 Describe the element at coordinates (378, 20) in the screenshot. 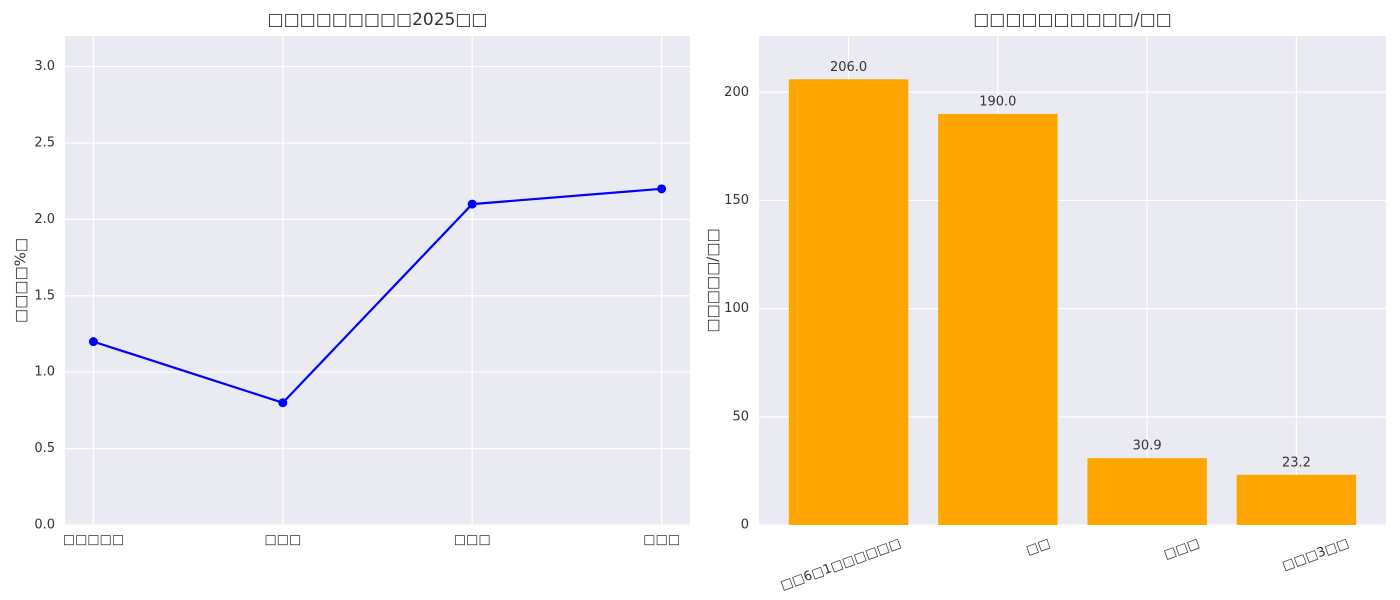

I see `chart-title: □□□□□□□□□2025□□` at that location.